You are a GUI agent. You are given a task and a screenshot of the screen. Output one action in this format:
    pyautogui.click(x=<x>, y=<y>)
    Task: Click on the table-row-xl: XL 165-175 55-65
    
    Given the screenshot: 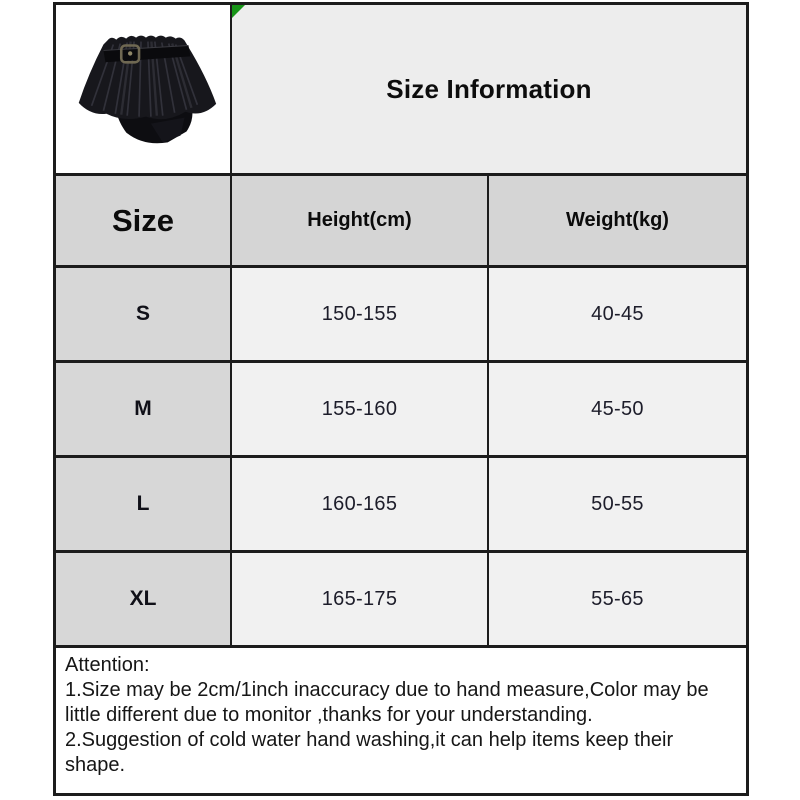 What is the action you would take?
    pyautogui.click(x=401, y=600)
    